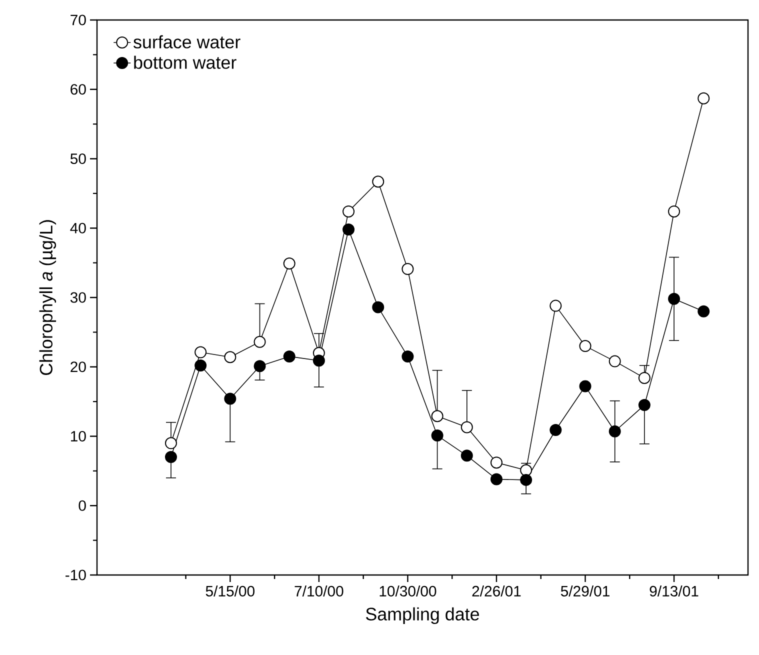  I want to click on x-tick-label: 5/29/01, so click(585, 591).